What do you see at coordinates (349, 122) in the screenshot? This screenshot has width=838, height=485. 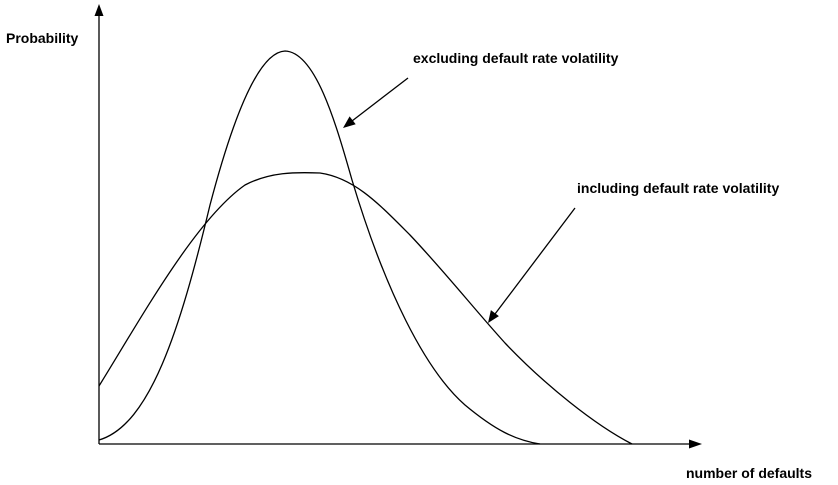 I see `excluding-pointer-arrowhead` at bounding box center [349, 122].